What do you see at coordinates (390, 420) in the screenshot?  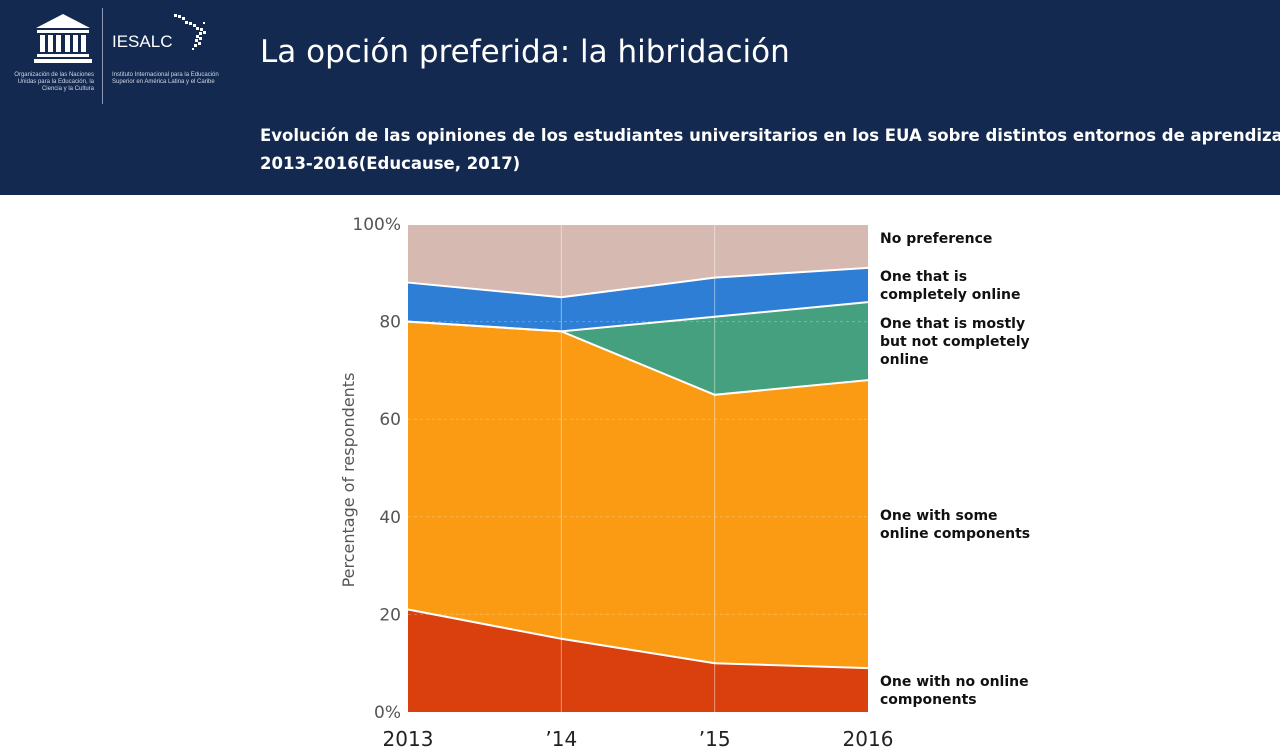 I see `y-tick-label: 60` at bounding box center [390, 420].